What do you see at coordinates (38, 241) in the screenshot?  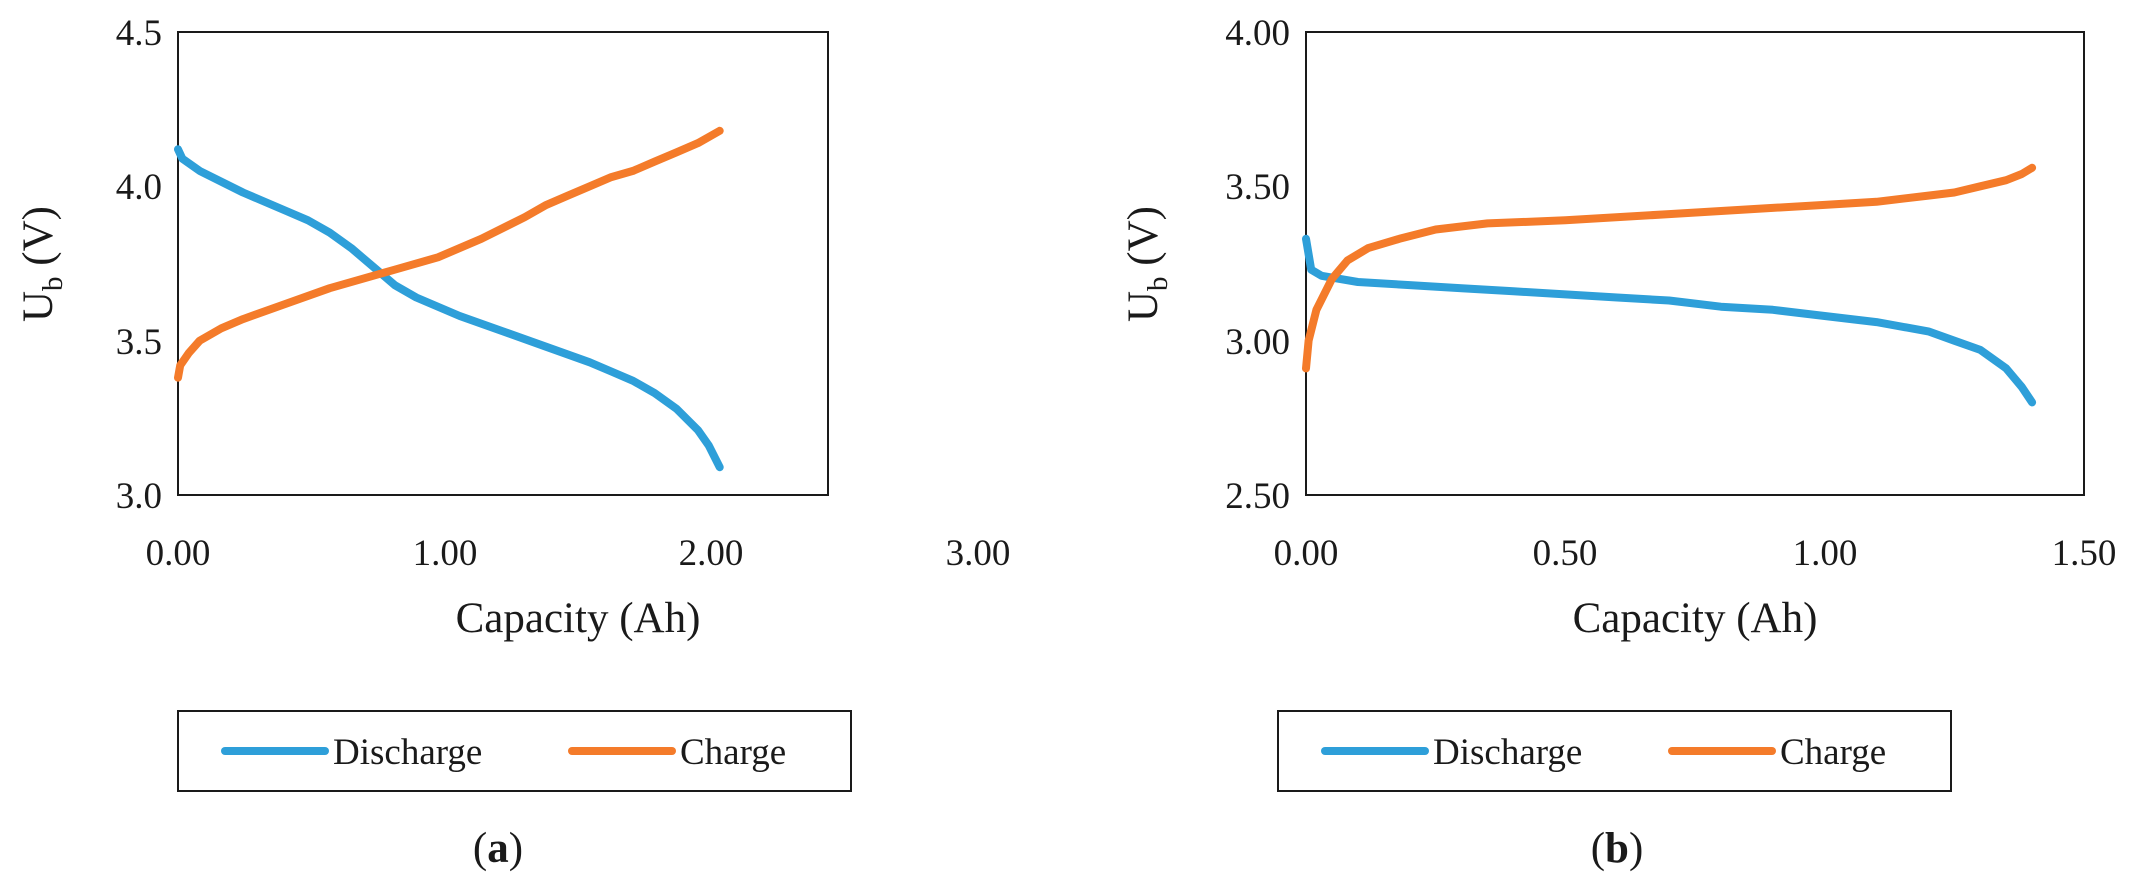 I see `y-axis-title-a-unit: (V)` at bounding box center [38, 241].